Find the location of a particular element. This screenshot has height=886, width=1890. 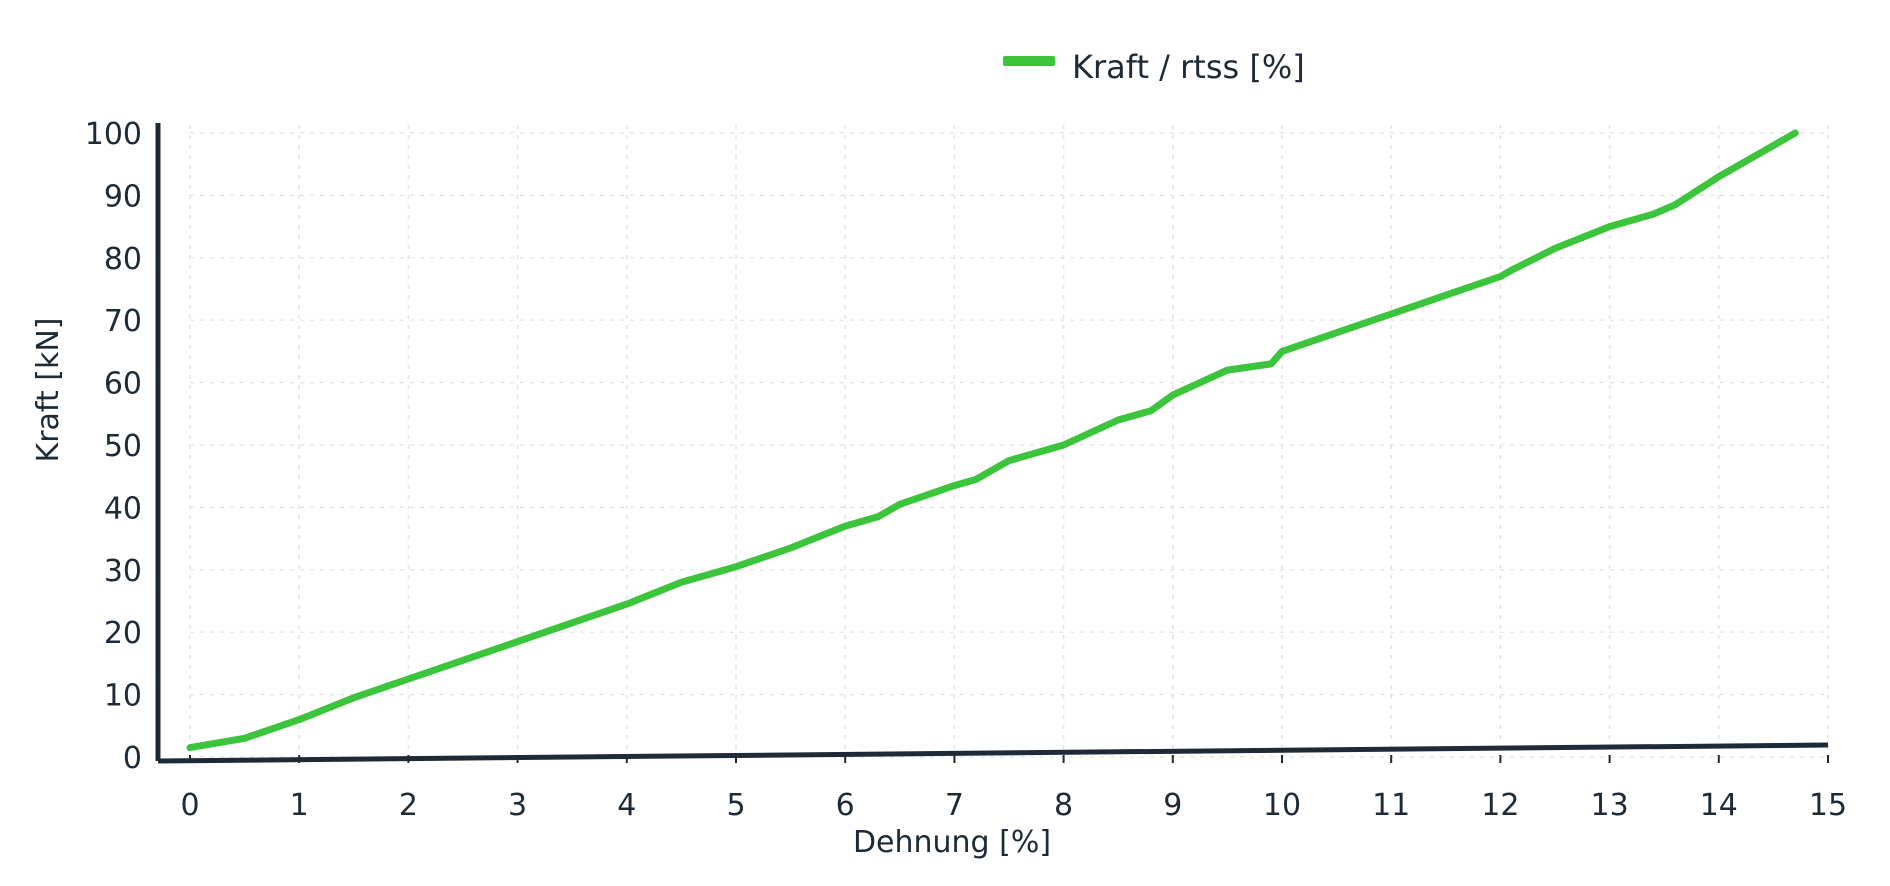

y-tick-label: 70 is located at coordinates (123, 321).